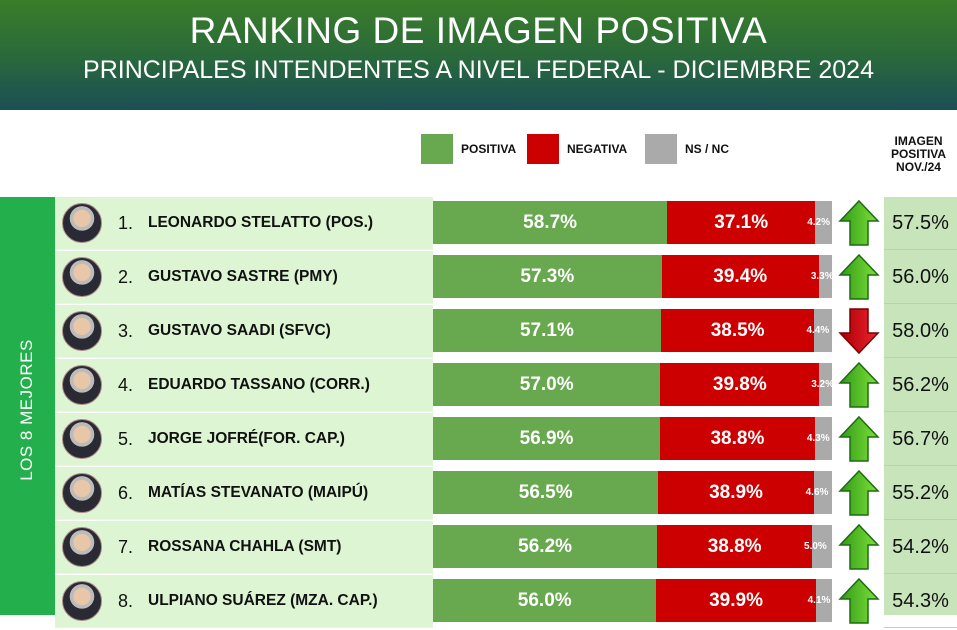  I want to click on candidate-cell: 4. EDUARDO TASSANO (CORR.), so click(244, 385).